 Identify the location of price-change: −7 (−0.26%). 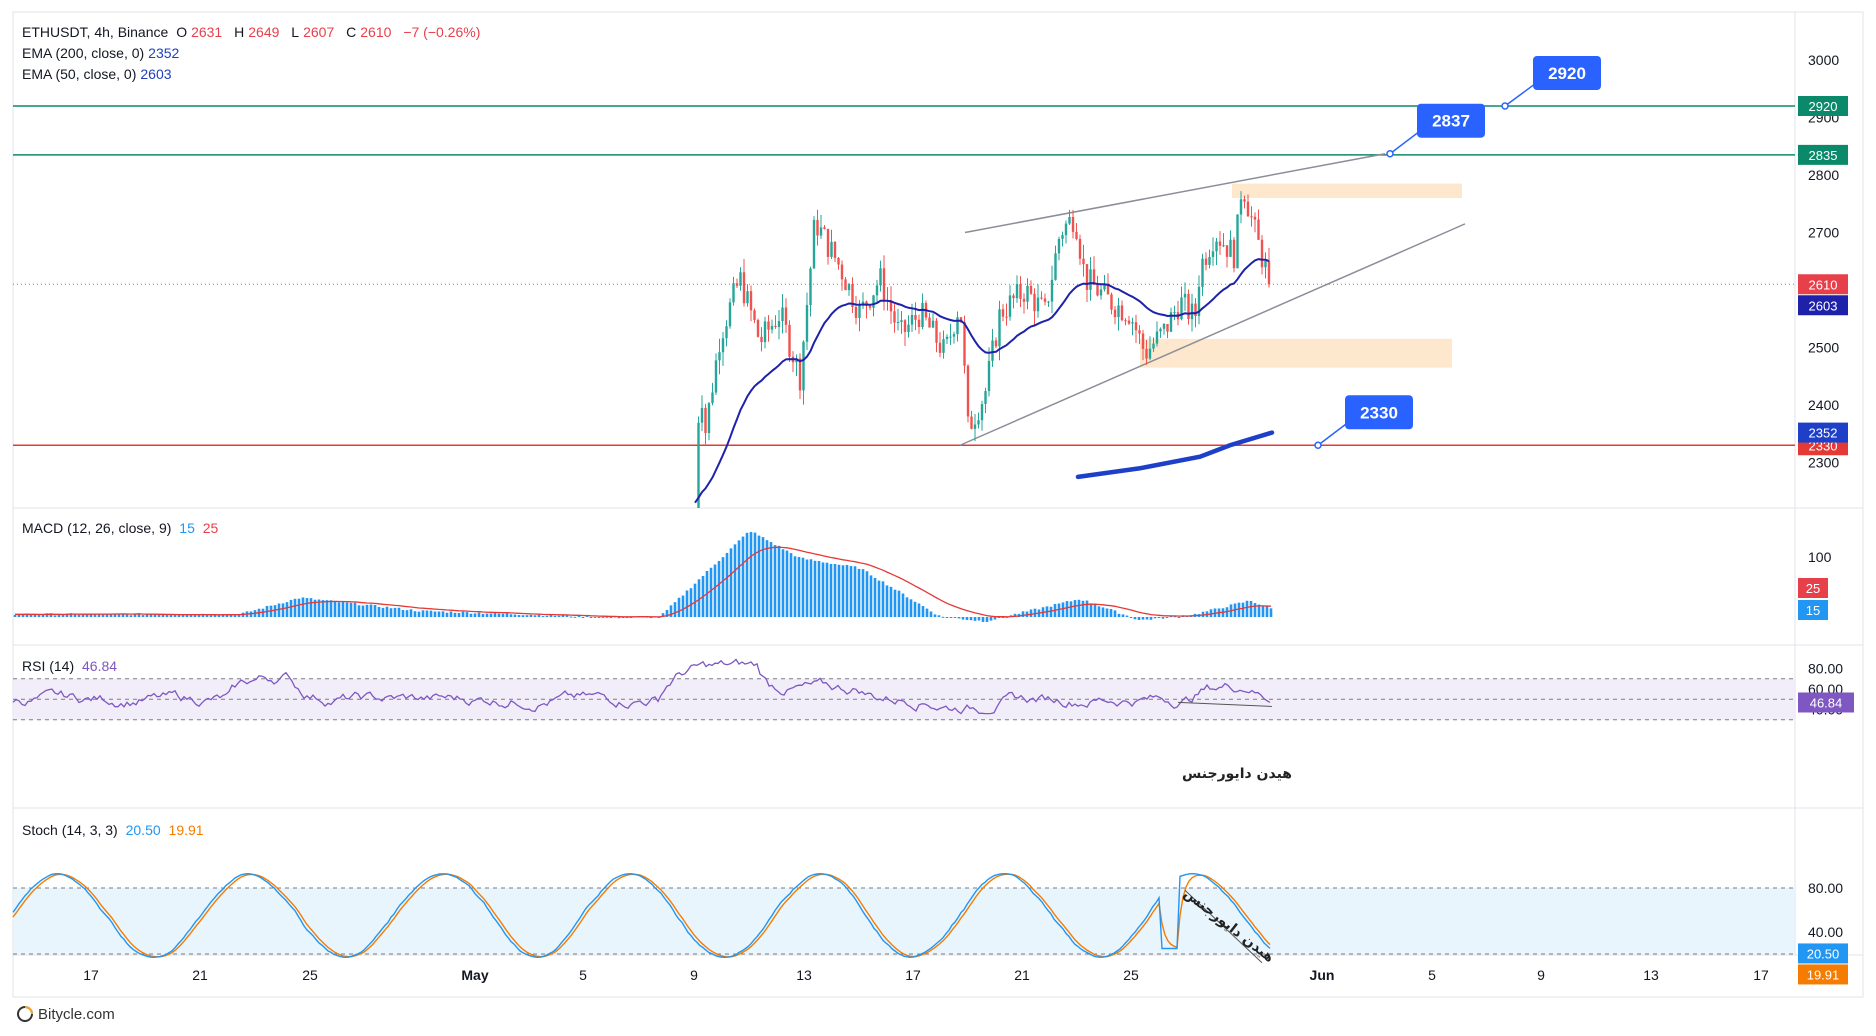
(442, 32).